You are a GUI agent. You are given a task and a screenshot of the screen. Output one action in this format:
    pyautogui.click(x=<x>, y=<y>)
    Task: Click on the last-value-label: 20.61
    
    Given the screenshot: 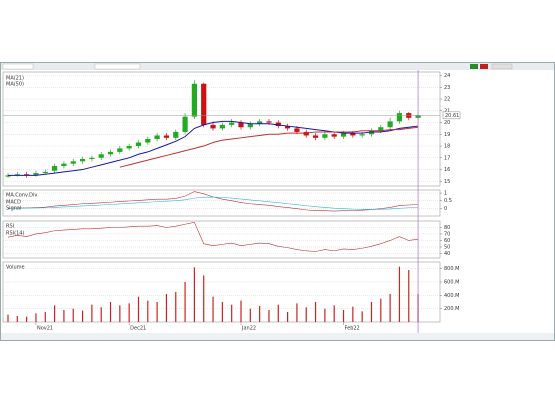 What is the action you would take?
    pyautogui.click(x=452, y=116)
    